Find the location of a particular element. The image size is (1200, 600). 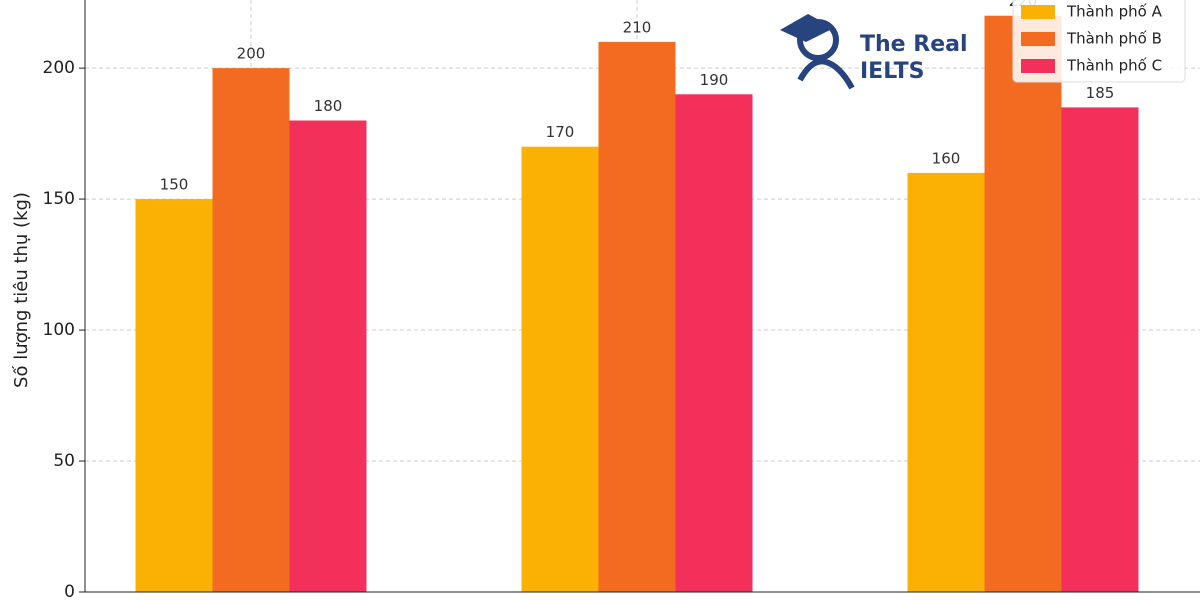

value-label: 160 is located at coordinates (946, 158).